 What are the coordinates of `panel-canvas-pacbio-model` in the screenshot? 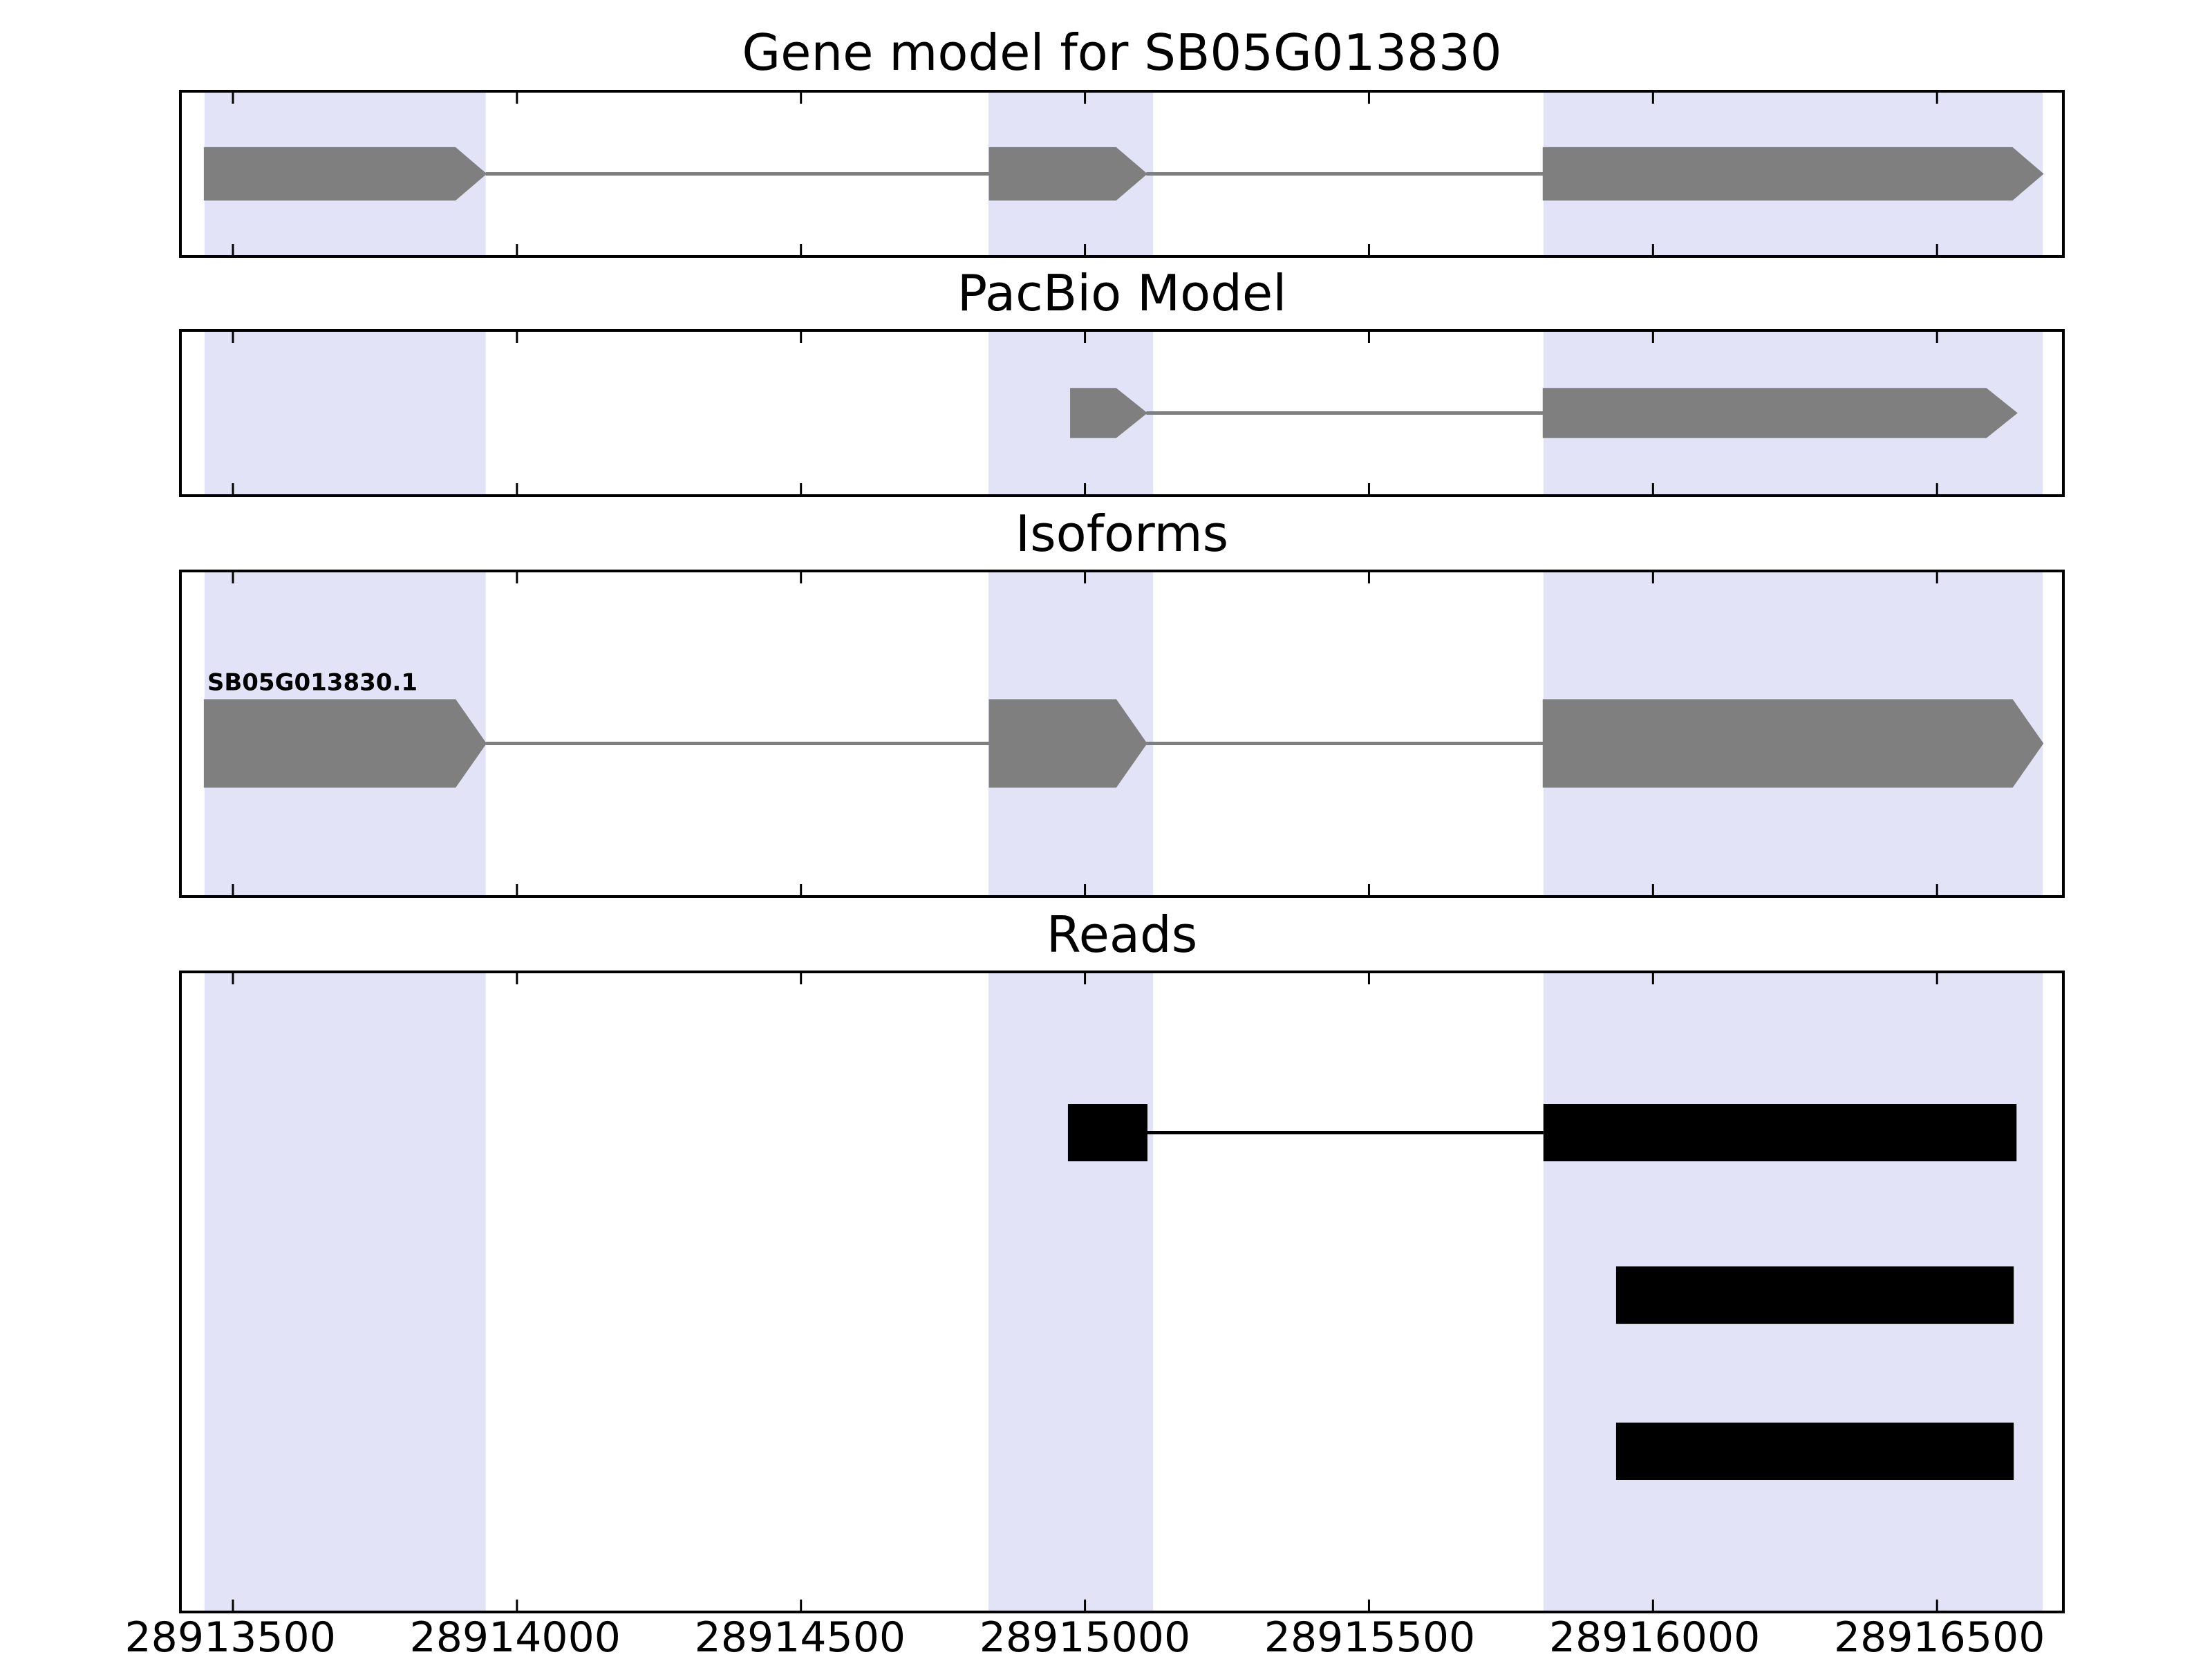 It's located at (1124, 413).